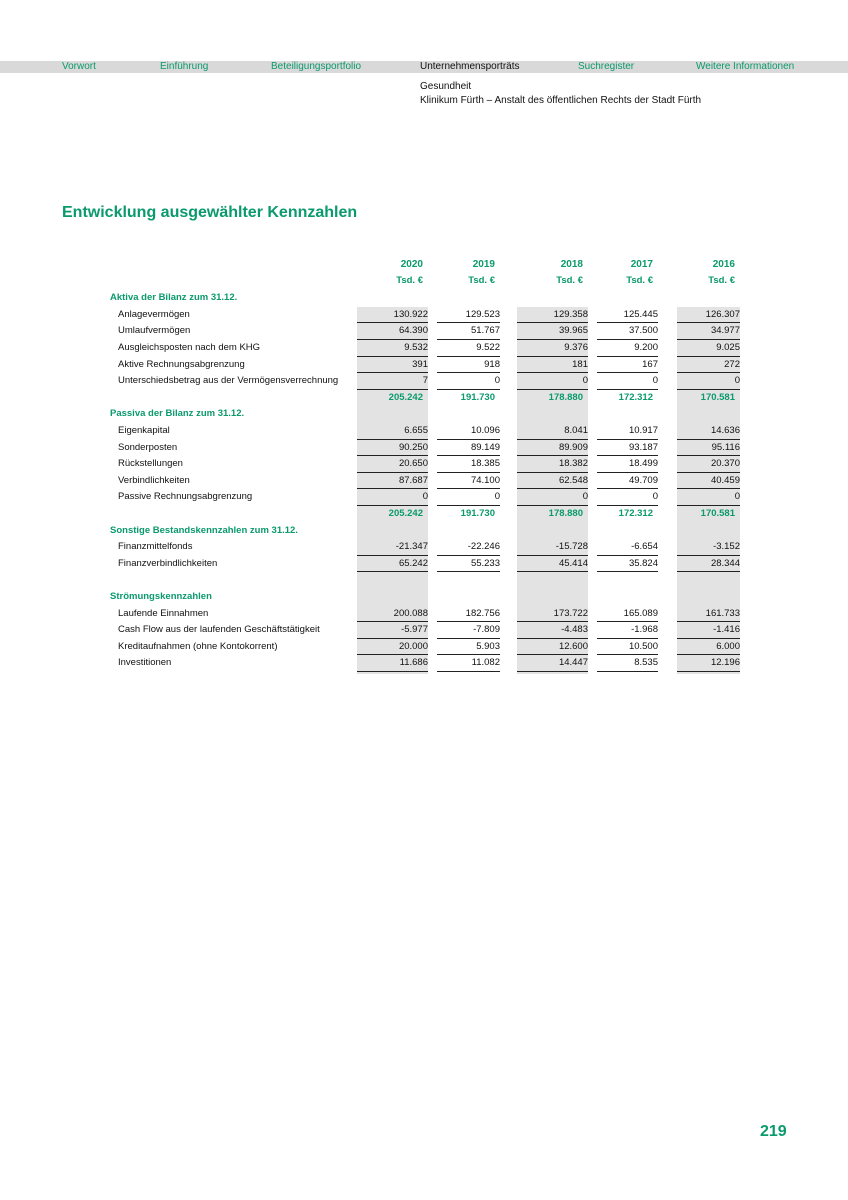 This screenshot has width=848, height=1200. What do you see at coordinates (468, 565) in the screenshot?
I see `cell-value: 55.233` at bounding box center [468, 565].